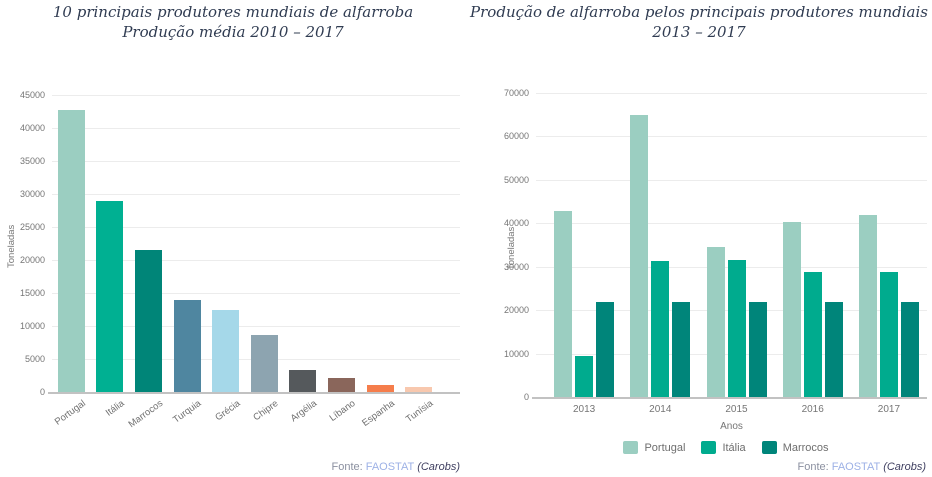  What do you see at coordinates (699, 32) in the screenshot?
I see `chart-title-line2: 2013 – 2017` at bounding box center [699, 32].